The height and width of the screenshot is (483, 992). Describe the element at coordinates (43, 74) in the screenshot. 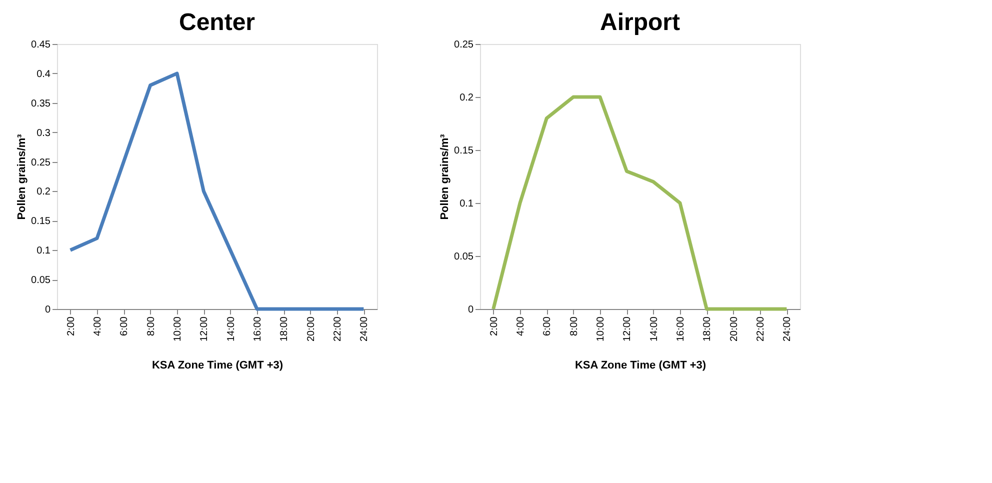

I see `y-tick-label: 0.4` at that location.